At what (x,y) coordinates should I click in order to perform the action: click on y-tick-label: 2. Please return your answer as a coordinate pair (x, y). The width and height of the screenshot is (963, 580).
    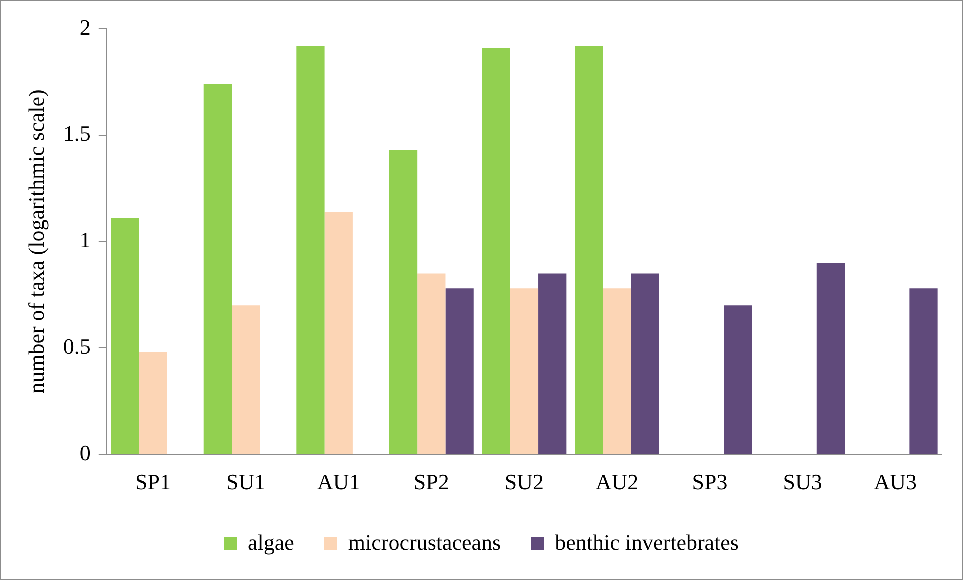
    Looking at the image, I should click on (85, 27).